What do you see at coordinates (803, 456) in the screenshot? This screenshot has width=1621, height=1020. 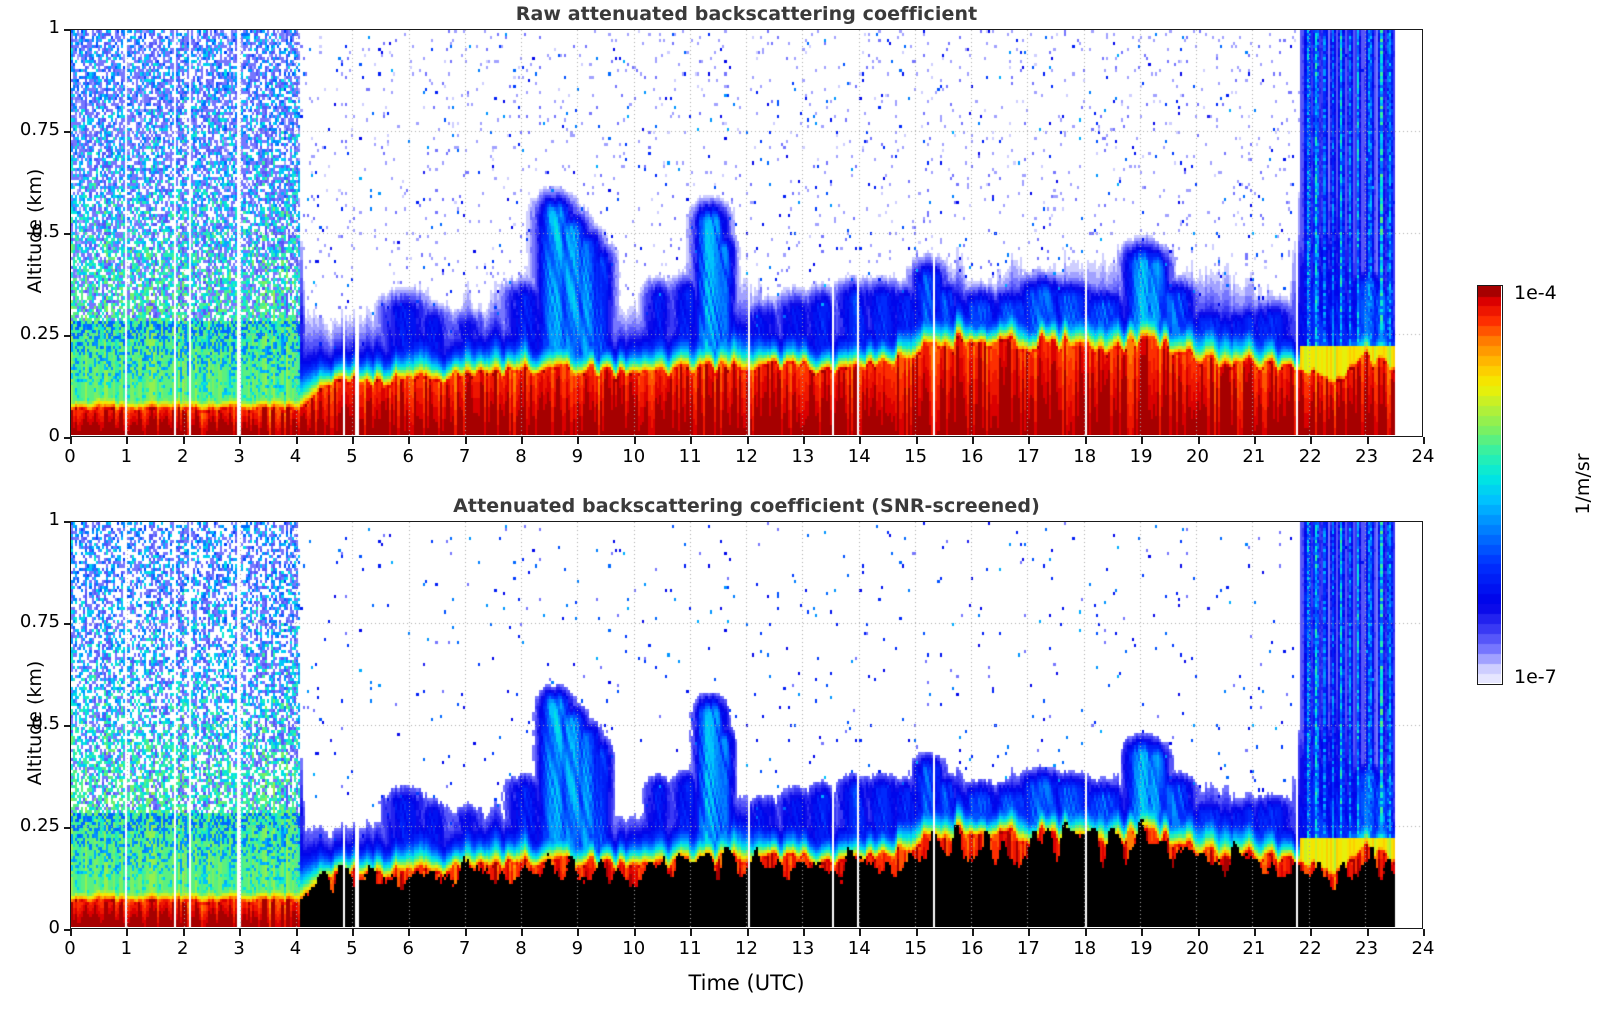 I see `xtick-label-raw-13: 13` at bounding box center [803, 456].